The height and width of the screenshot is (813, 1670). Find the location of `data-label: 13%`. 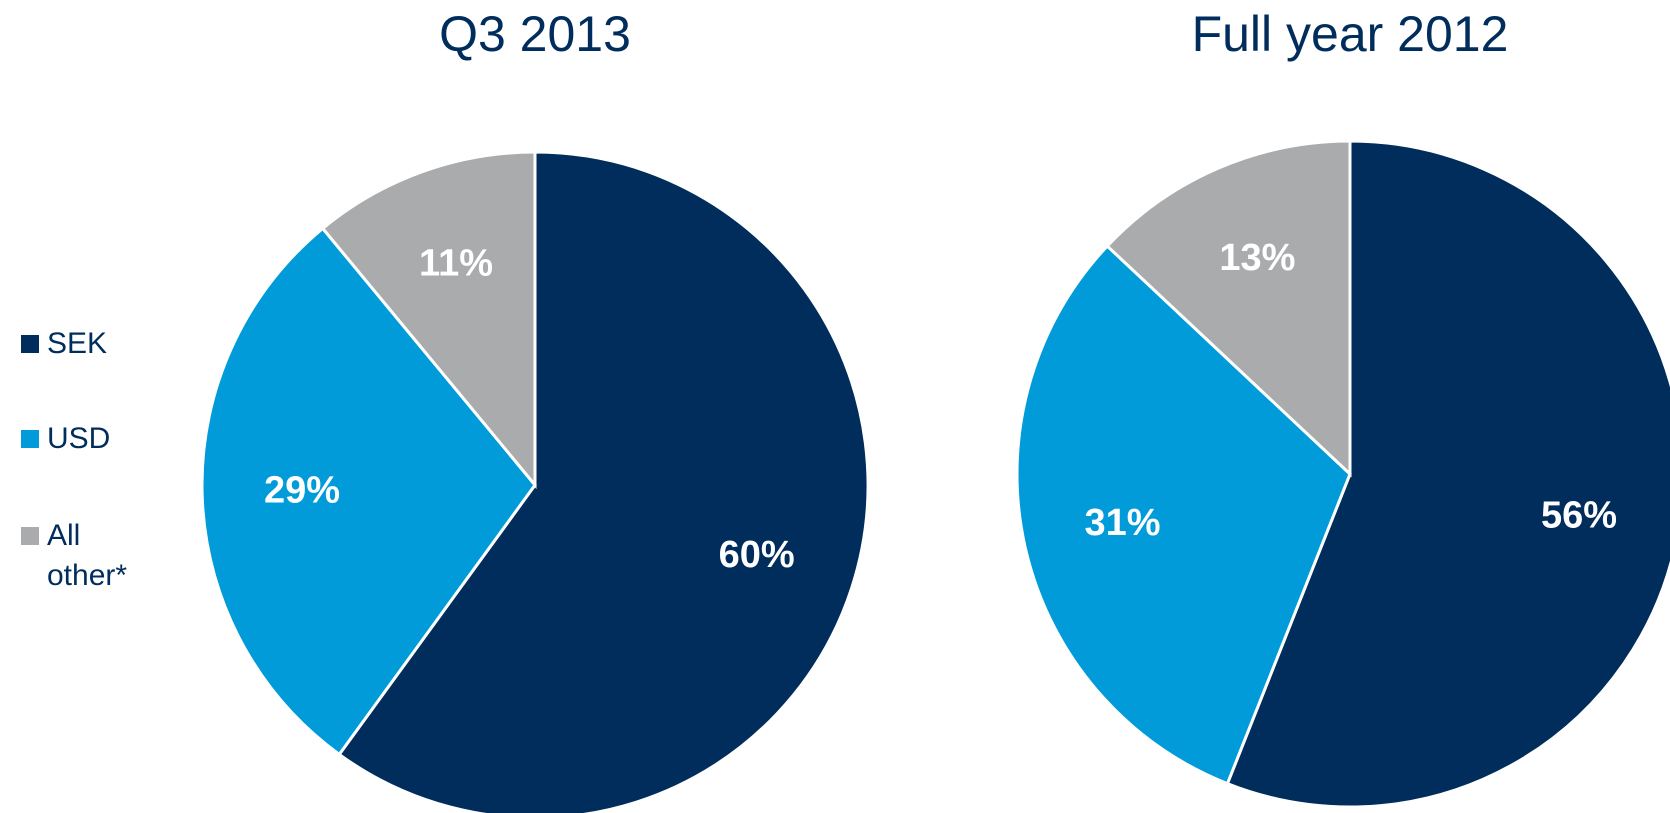

data-label: 13% is located at coordinates (1257, 258).